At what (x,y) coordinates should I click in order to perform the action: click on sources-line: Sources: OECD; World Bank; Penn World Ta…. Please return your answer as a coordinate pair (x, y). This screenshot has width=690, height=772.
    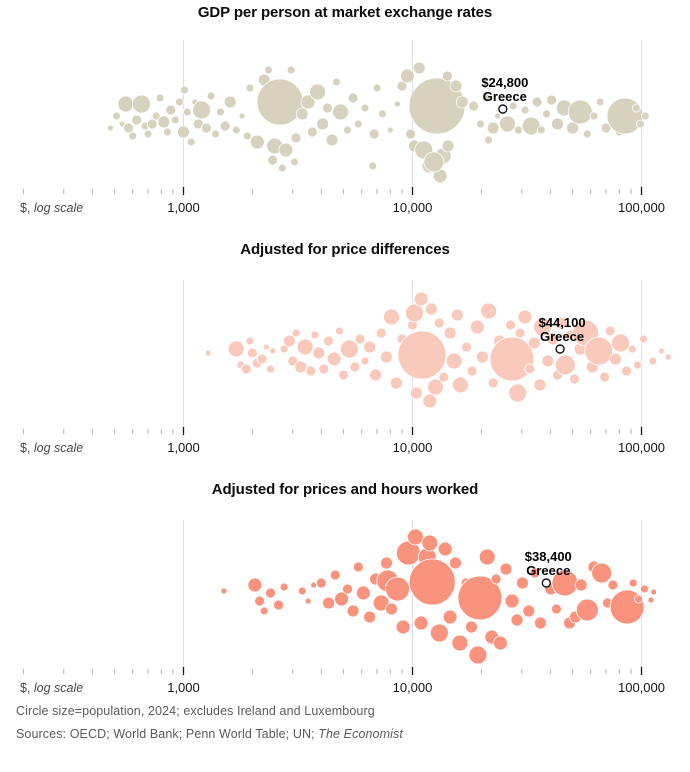
    Looking at the image, I should click on (209, 734).